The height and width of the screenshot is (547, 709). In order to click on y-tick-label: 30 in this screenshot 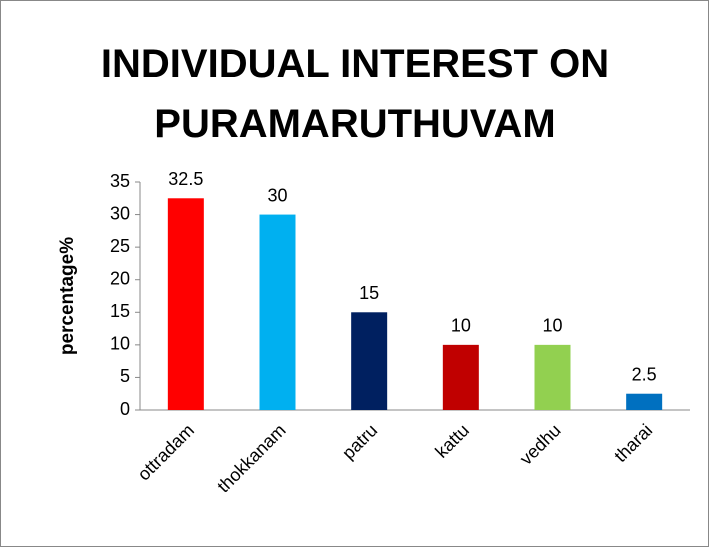, I will do `click(120, 213)`.